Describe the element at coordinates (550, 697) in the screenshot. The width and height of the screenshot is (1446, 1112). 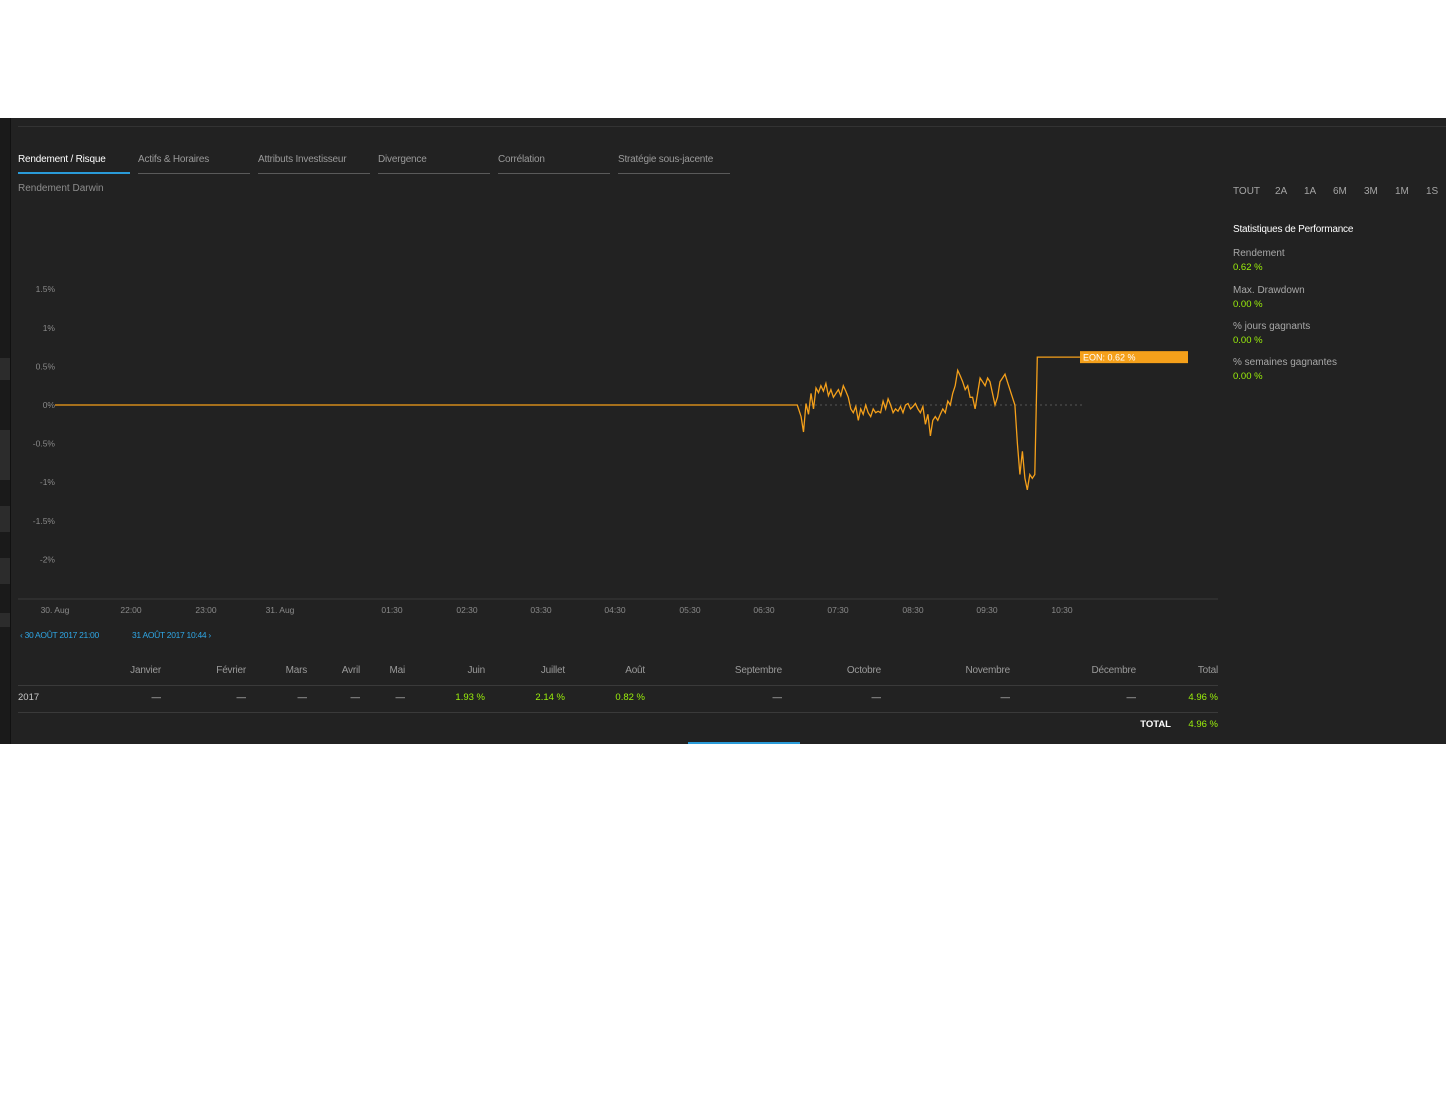
I see `value-jul: 2.14 %` at that location.